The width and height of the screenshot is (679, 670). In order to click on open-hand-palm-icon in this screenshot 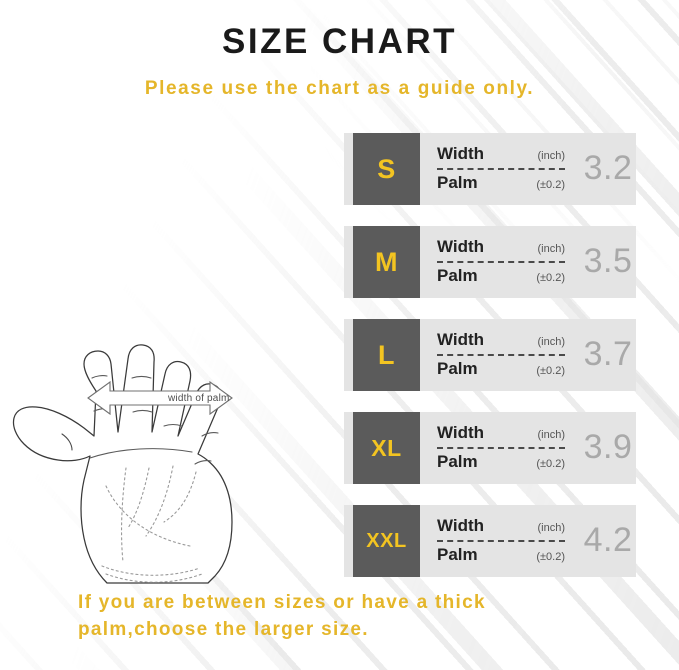, I will do `click(122, 464)`.